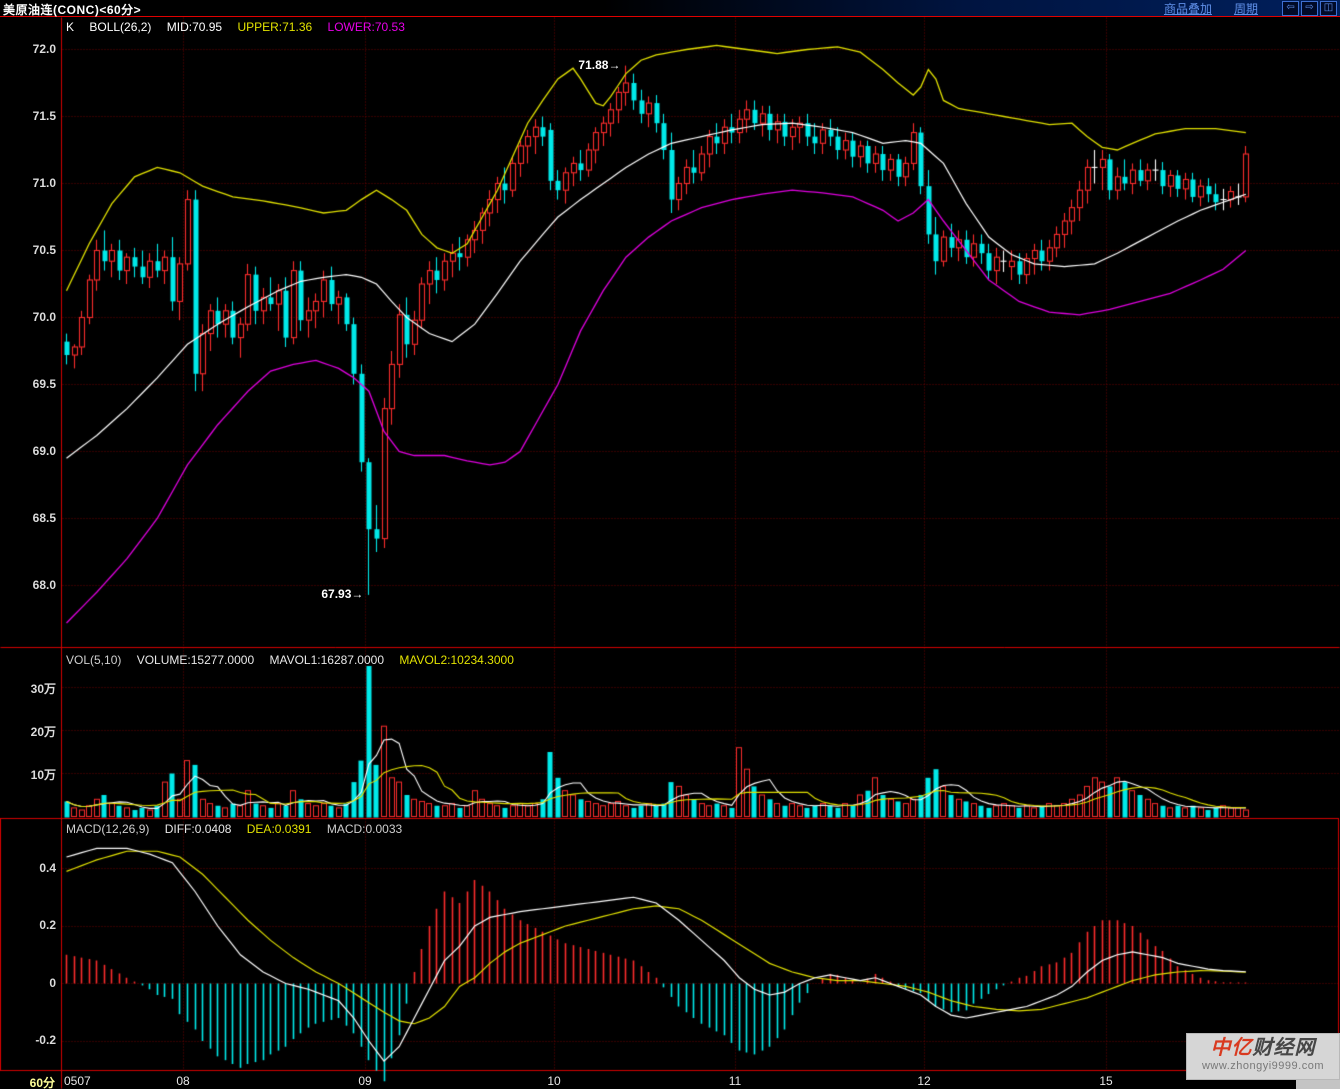 This screenshot has height=1089, width=1340. Describe the element at coordinates (554, 1081) in the screenshot. I see `date-label: 10` at that location.